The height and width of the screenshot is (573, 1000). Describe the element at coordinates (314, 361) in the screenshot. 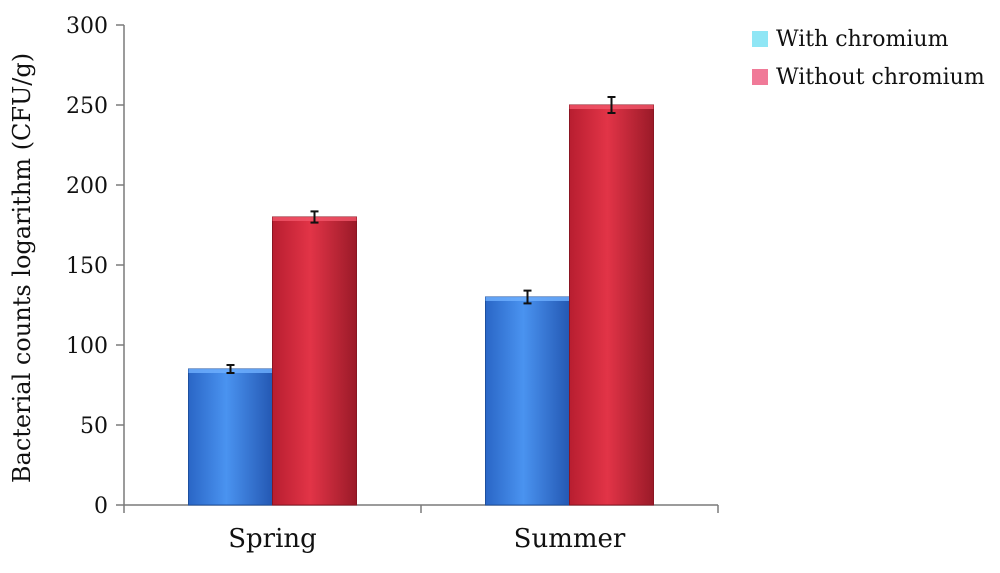

I see `bar-without-chromium-spring` at that location.